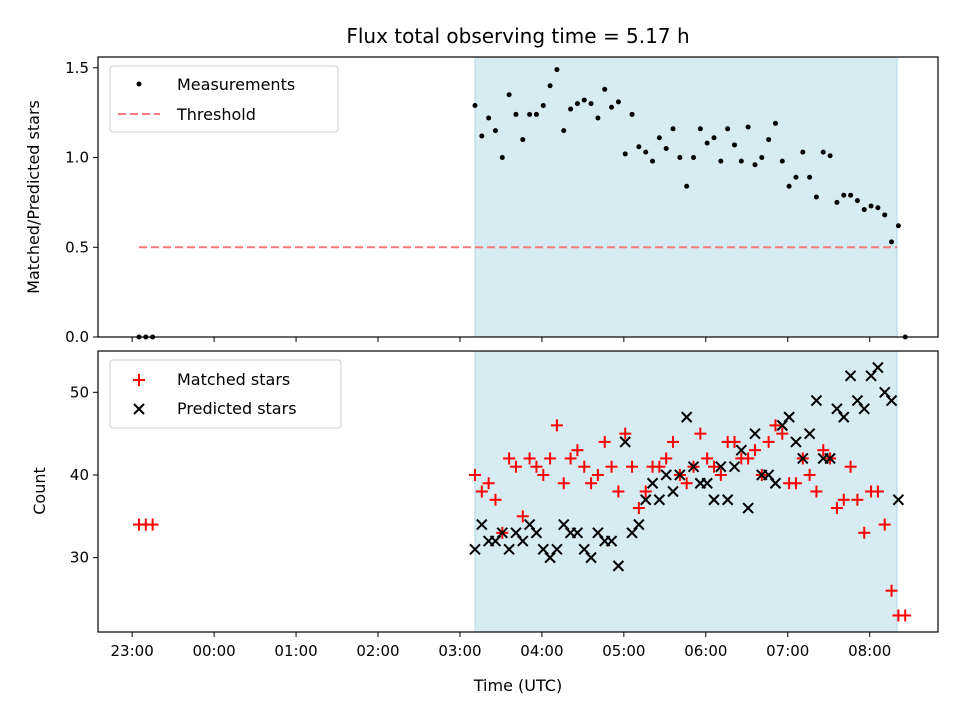 Image resolution: width=960 pixels, height=724 pixels. Describe the element at coordinates (224, 99) in the screenshot. I see `top-legend: Measurements Threshold` at that location.